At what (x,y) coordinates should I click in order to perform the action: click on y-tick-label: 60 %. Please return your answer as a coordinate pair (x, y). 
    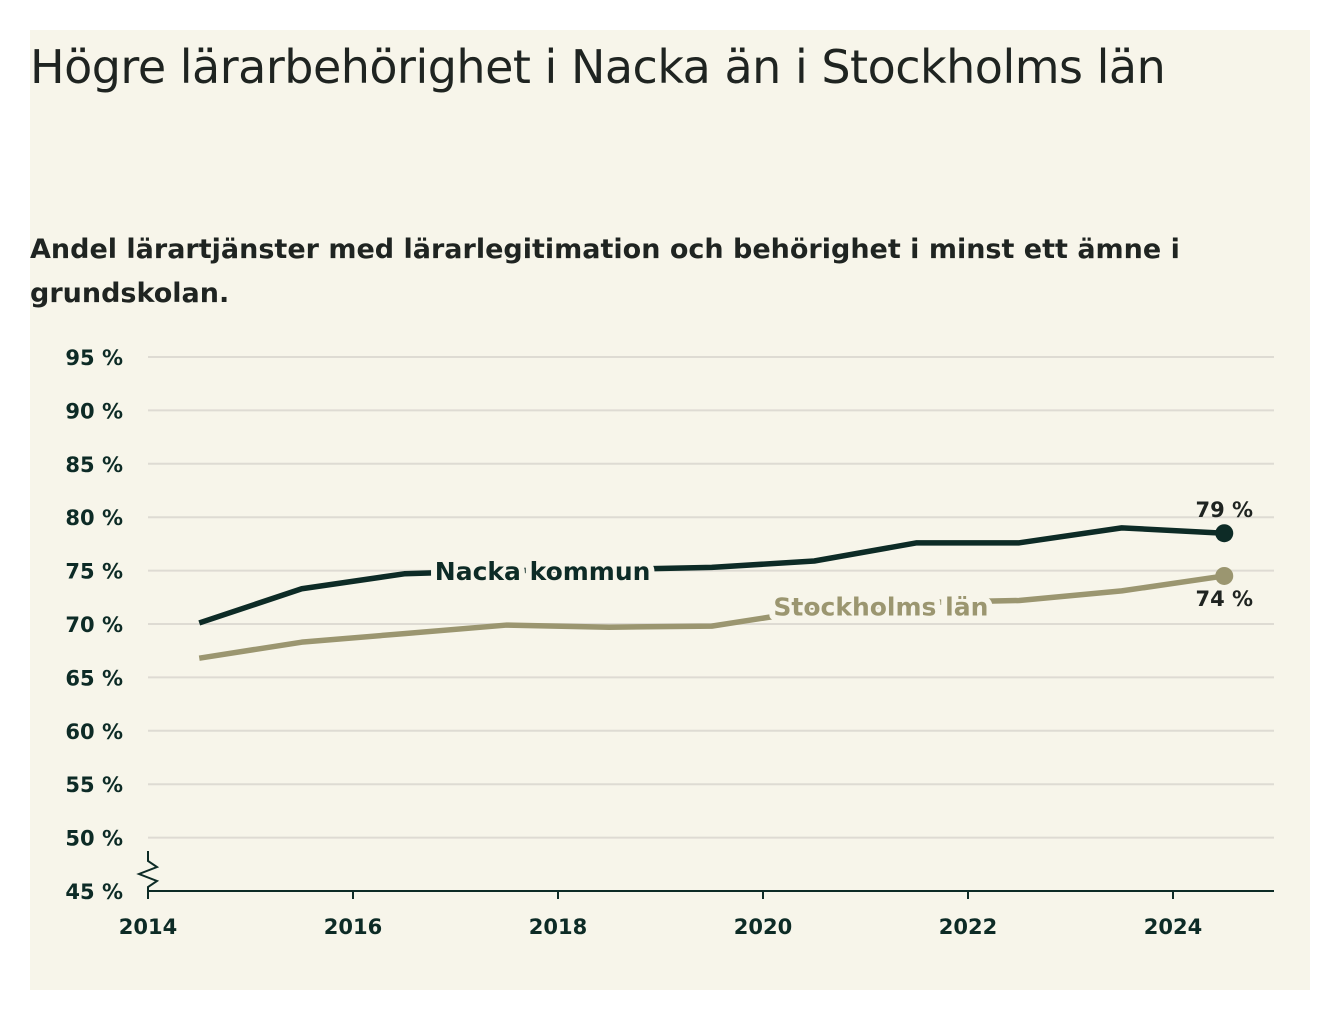
    Looking at the image, I should click on (94, 732).